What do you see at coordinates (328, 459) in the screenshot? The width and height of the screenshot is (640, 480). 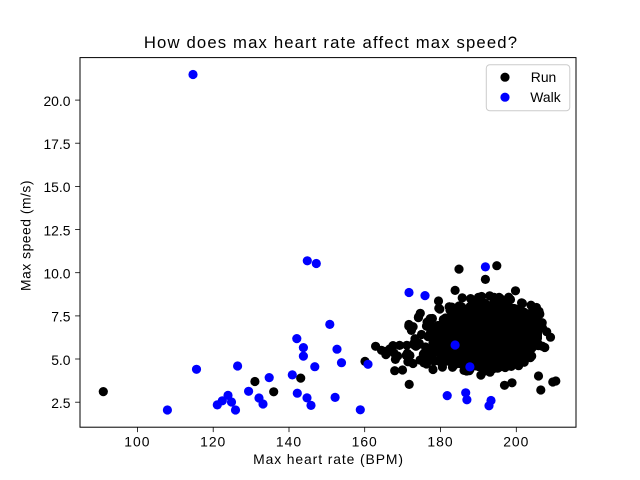 I see `svg-text: Max heart rate (BPM)` at bounding box center [328, 459].